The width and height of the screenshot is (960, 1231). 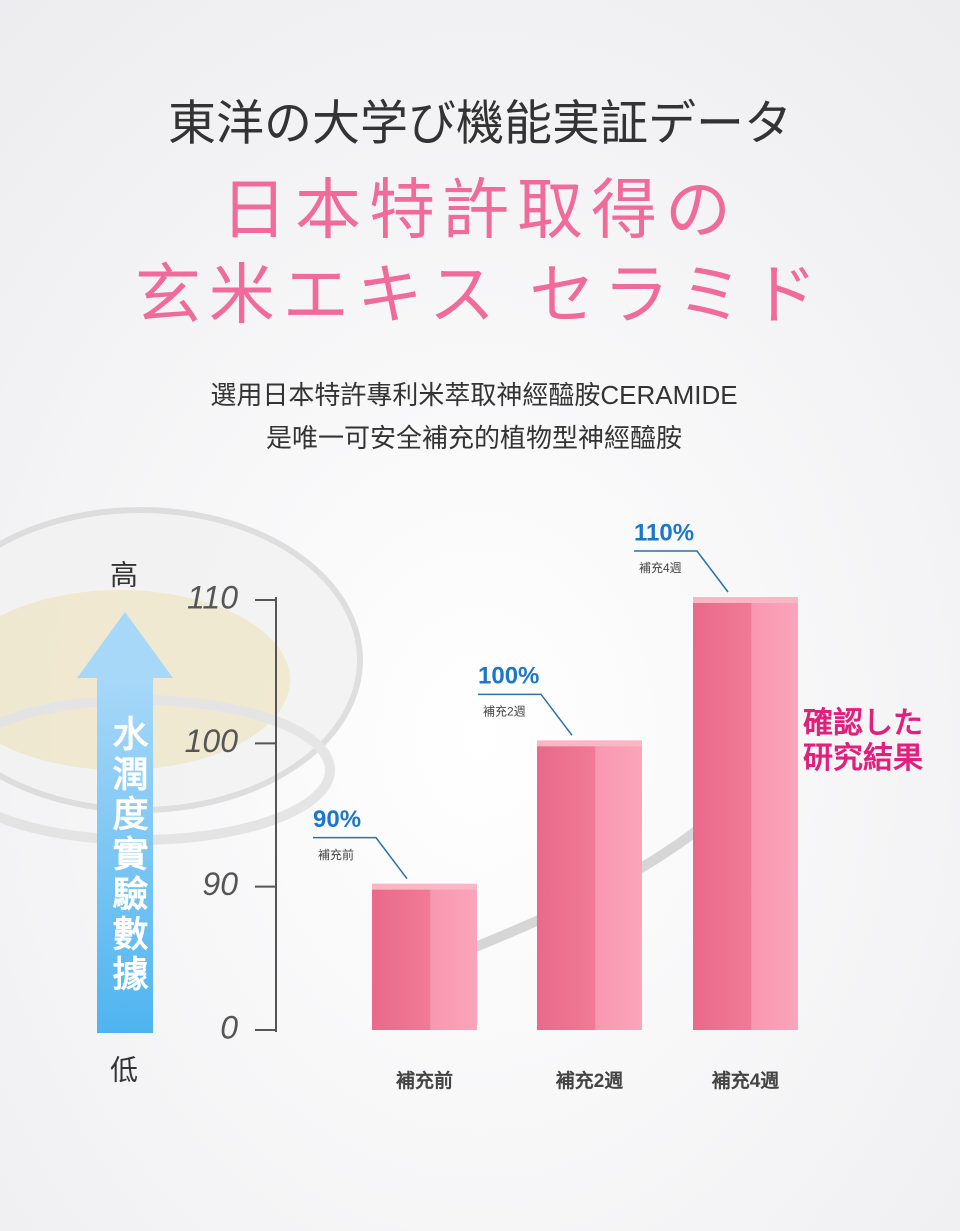 What do you see at coordinates (474, 438) in the screenshot?
I see `subtitle: 是唯一可安全補充的植物型神經醯胺` at bounding box center [474, 438].